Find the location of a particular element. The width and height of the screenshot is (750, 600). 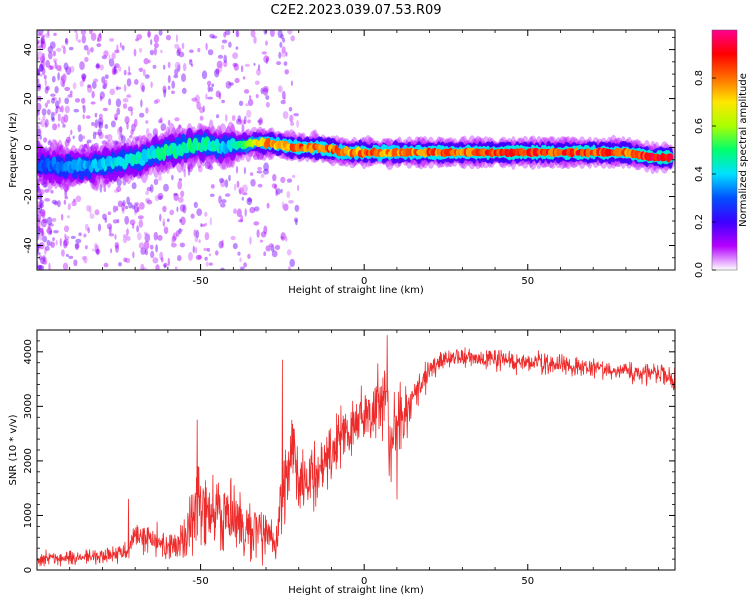

colorbar-label: Normalized spectral amplitude is located at coordinates (743, 150).